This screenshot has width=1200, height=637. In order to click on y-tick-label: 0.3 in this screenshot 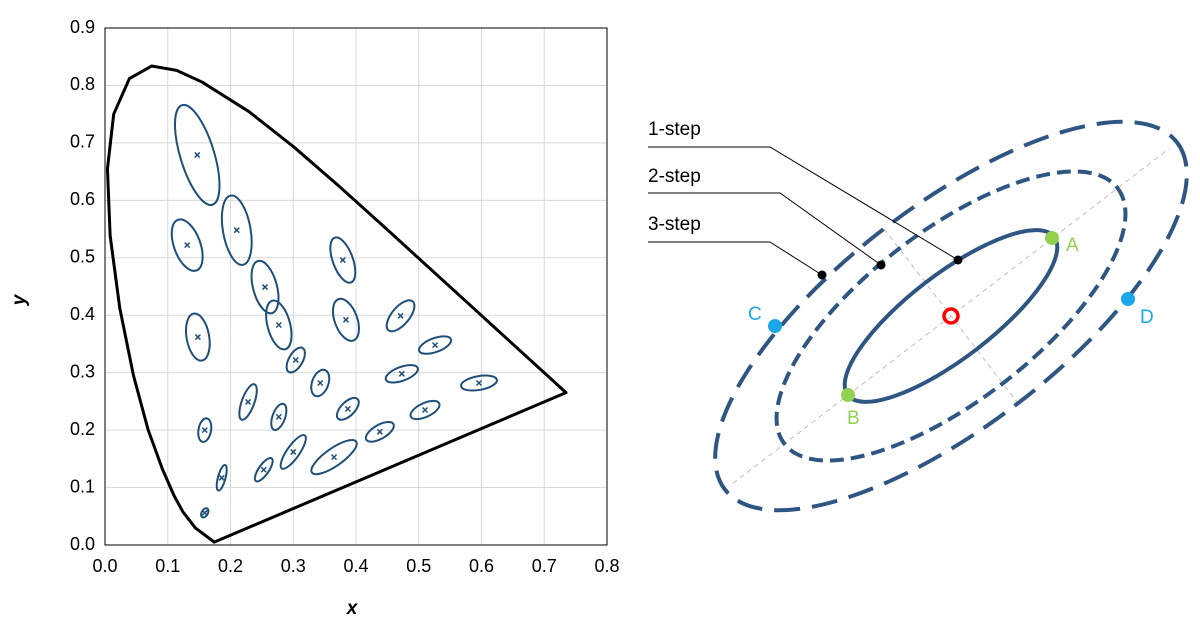, I will do `click(82, 371)`.